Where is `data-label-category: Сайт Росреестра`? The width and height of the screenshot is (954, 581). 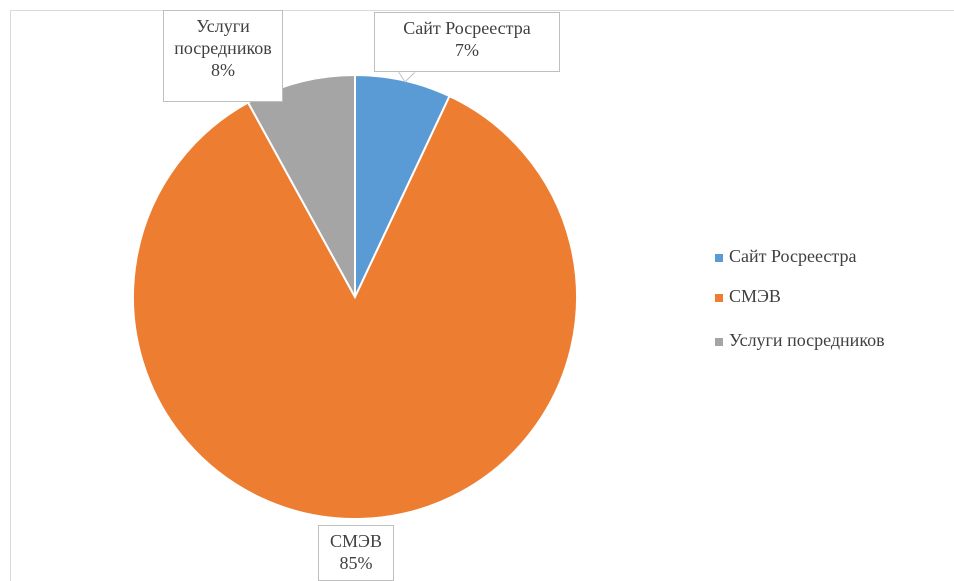 data-label-category: Сайт Росреестра is located at coordinates (467, 28).